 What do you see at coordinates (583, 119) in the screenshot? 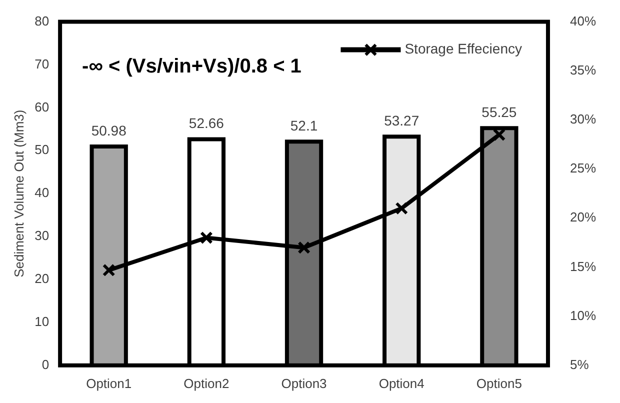
I see `y2-tick-label: 30%` at bounding box center [583, 119].